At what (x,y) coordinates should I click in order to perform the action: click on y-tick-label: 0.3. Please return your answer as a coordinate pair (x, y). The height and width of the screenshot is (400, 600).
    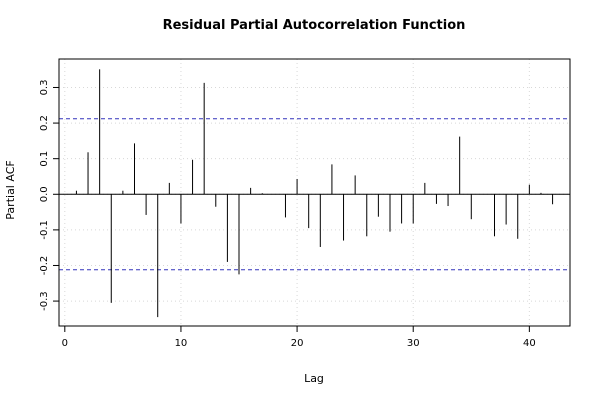
    Looking at the image, I should click on (44, 88).